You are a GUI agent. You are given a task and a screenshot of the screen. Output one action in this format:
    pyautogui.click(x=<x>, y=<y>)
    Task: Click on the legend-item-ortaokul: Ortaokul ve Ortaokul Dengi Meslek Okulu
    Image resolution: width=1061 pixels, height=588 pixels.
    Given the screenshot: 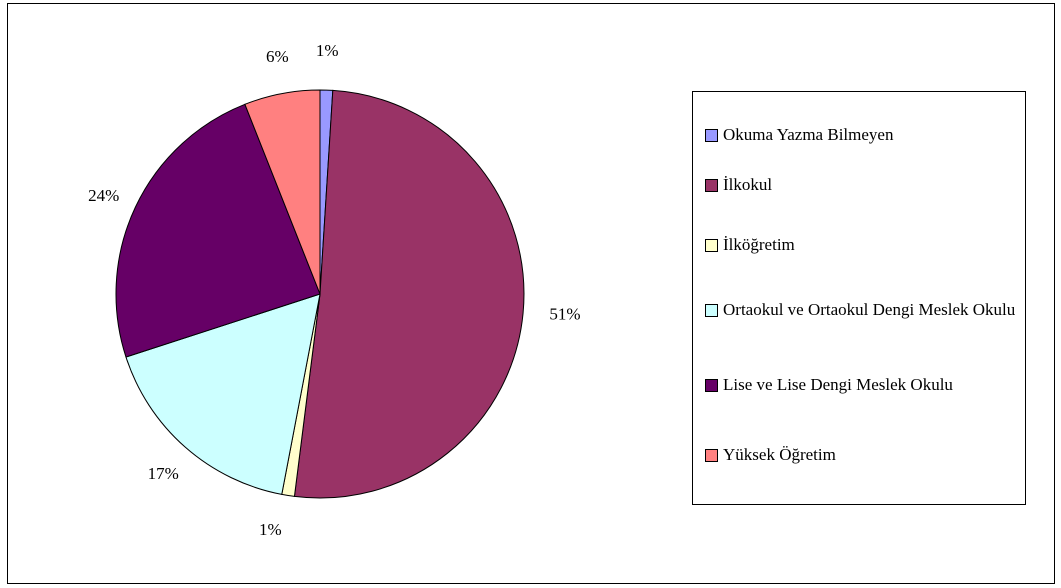 What is the action you would take?
    pyautogui.click(x=862, y=310)
    